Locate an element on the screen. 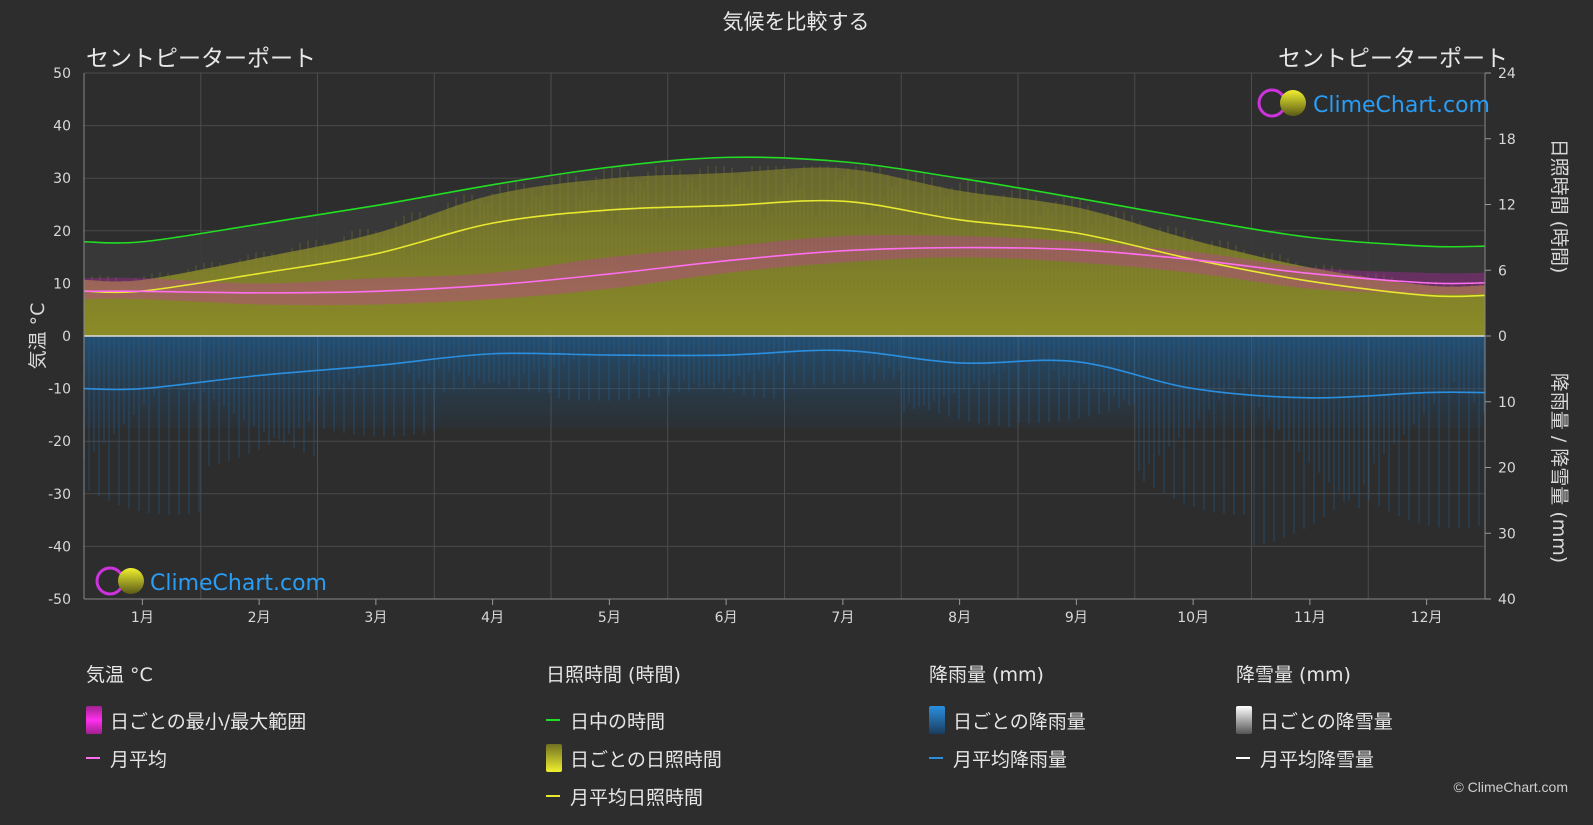 Image resolution: width=1593 pixels, height=825 pixels. legend-item: 月平均降雪量 is located at coordinates (1314, 758).